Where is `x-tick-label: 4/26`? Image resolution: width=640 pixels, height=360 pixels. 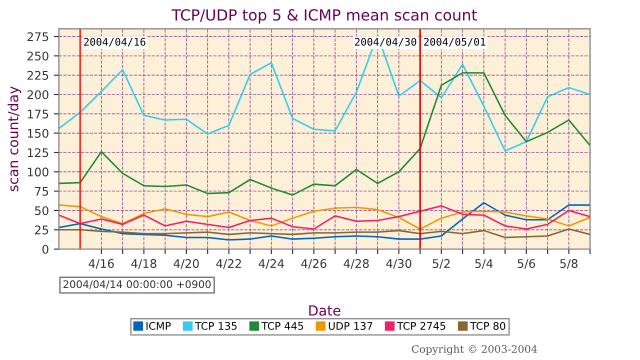
x-tick-label: 4/26 is located at coordinates (313, 264).